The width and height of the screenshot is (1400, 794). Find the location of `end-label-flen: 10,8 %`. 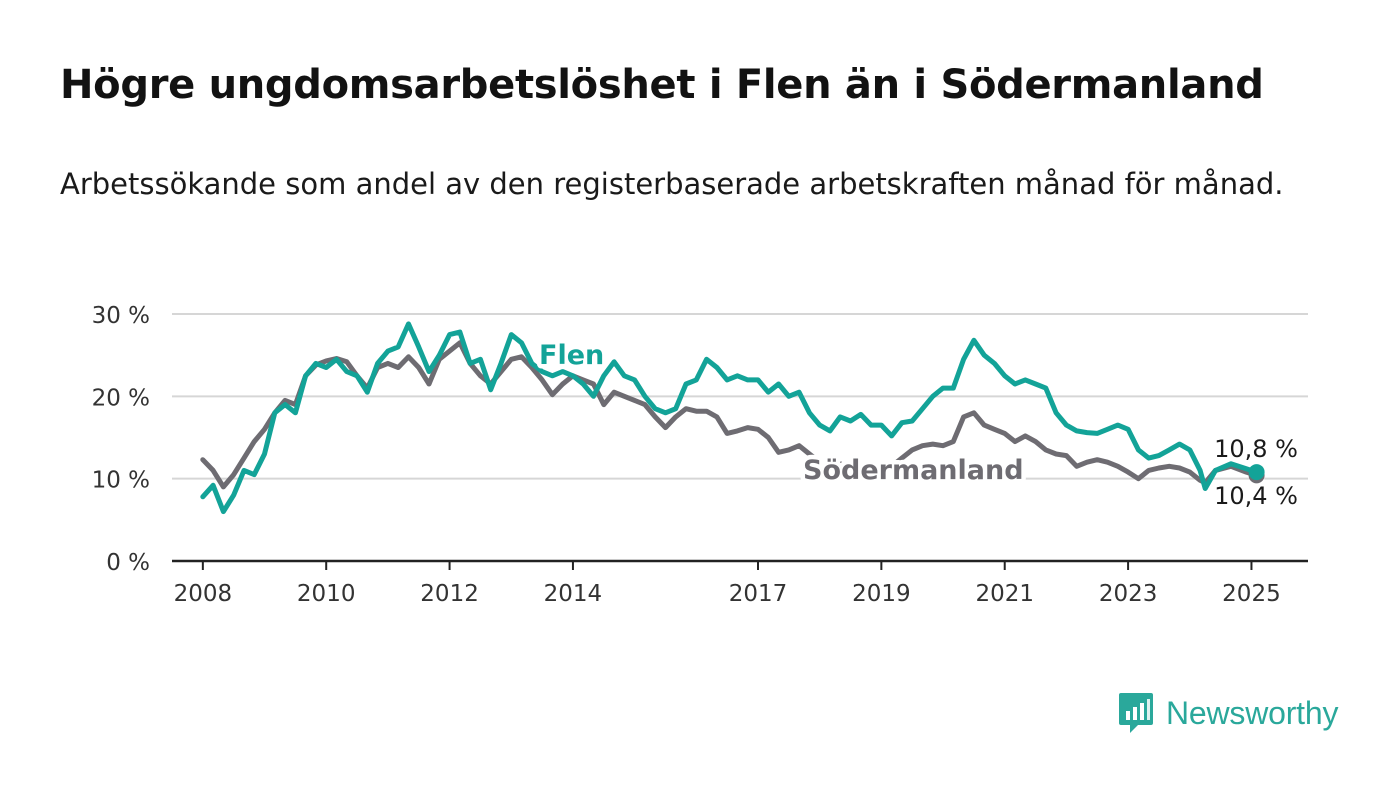

end-label-flen: 10,8 % is located at coordinates (1256, 449).